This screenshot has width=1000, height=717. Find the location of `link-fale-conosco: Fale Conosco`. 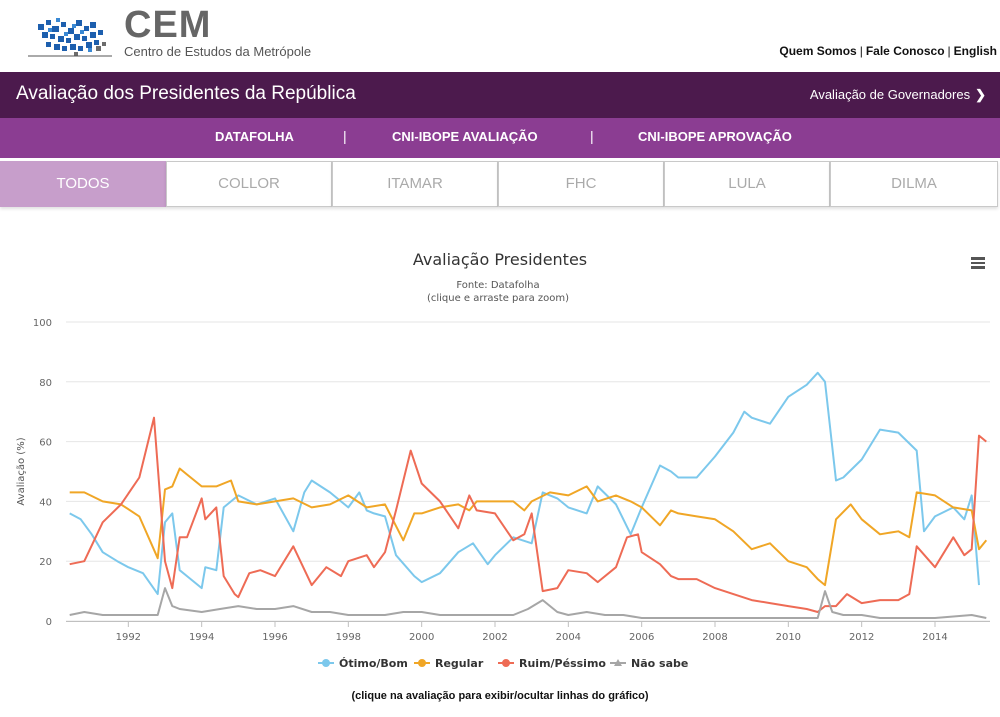

link-fale-conosco: Fale Conosco is located at coordinates (905, 51).